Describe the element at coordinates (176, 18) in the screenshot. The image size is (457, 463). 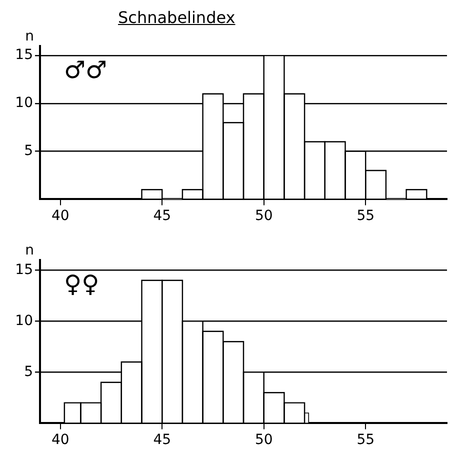
I see `chart-title: Schnabelindex` at that location.